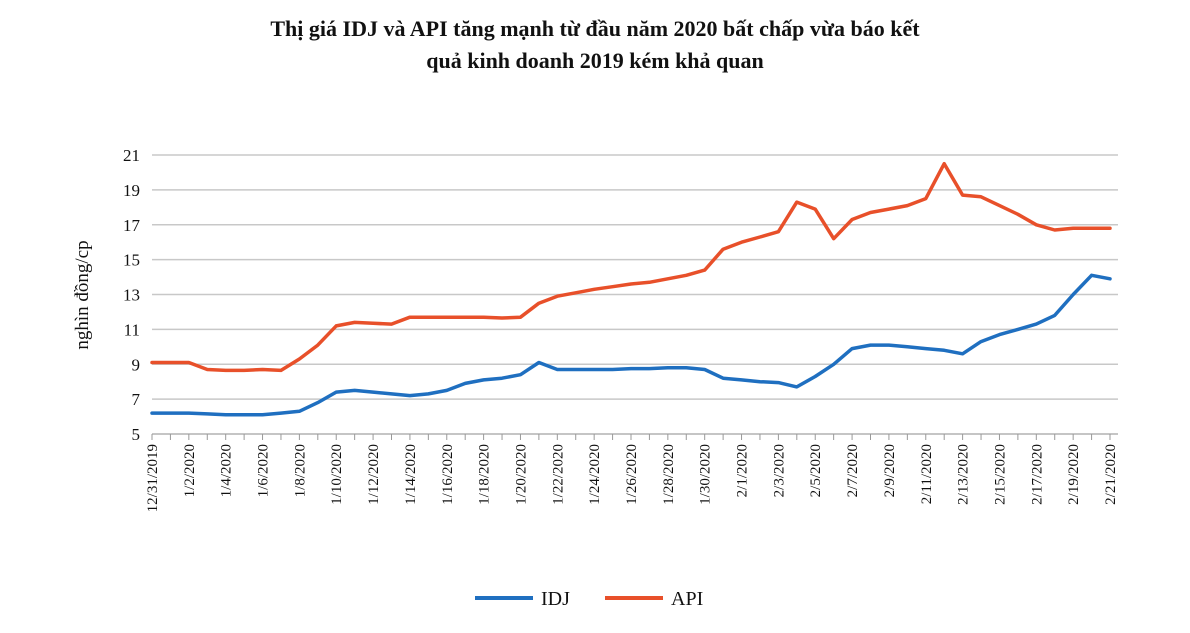 This screenshot has height=633, width=1190. What do you see at coordinates (743, 470) in the screenshot?
I see `x-tick-label: 2/1/2020` at bounding box center [743, 470].